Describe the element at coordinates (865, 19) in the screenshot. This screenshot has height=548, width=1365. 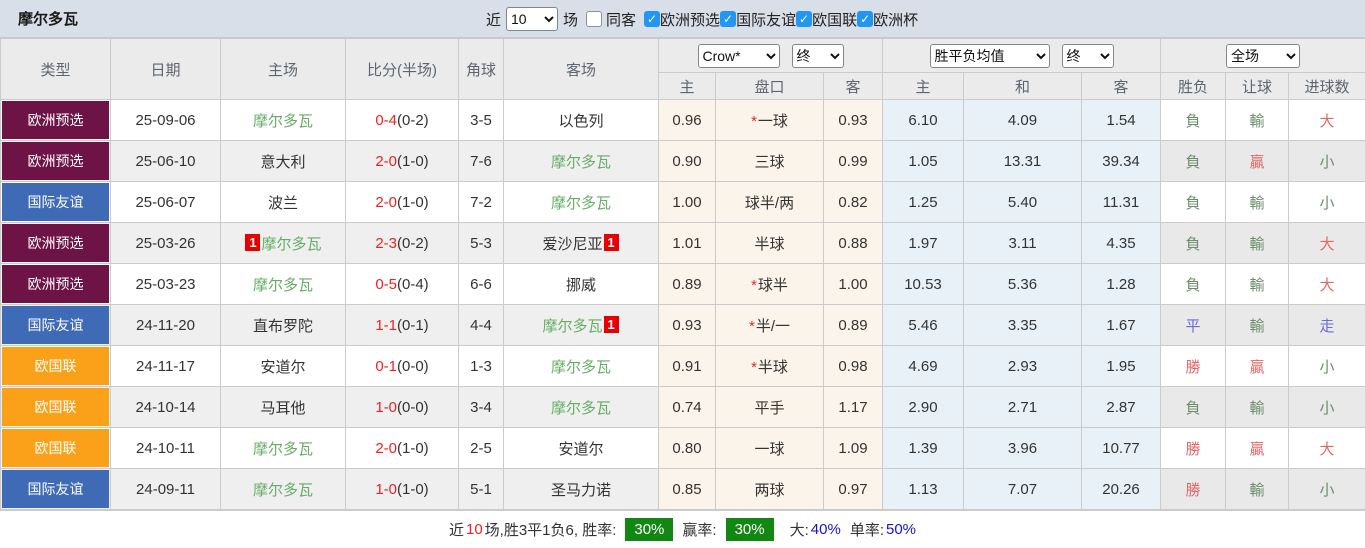
I see `filter-checkbox-euro-cup` at that location.